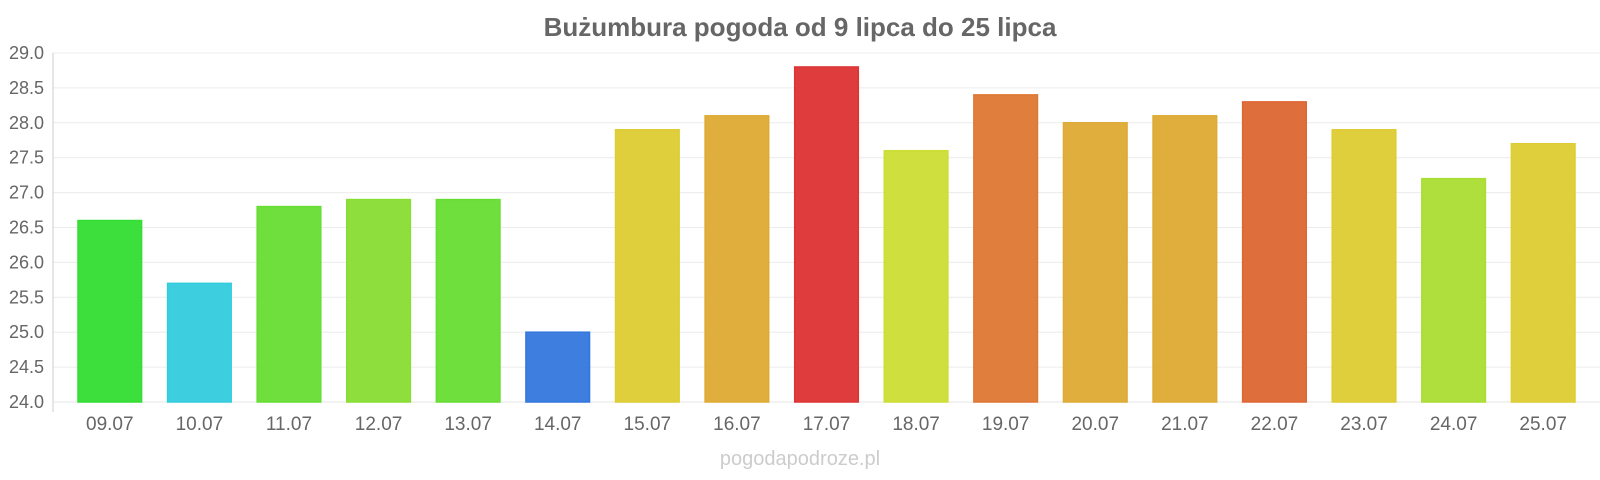  Describe the element at coordinates (26, 367) in the screenshot. I see `y-tick-label: 24.5` at that location.